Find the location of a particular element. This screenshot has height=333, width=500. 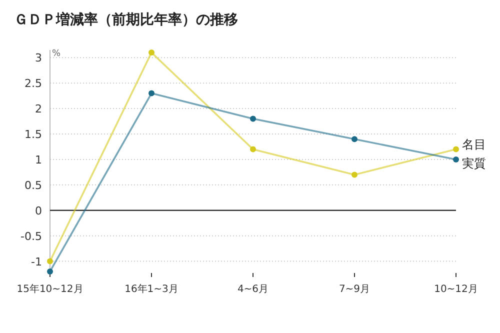

title: ＧＤＰ増減率（前期比年率）の推移 is located at coordinates (126, 20).